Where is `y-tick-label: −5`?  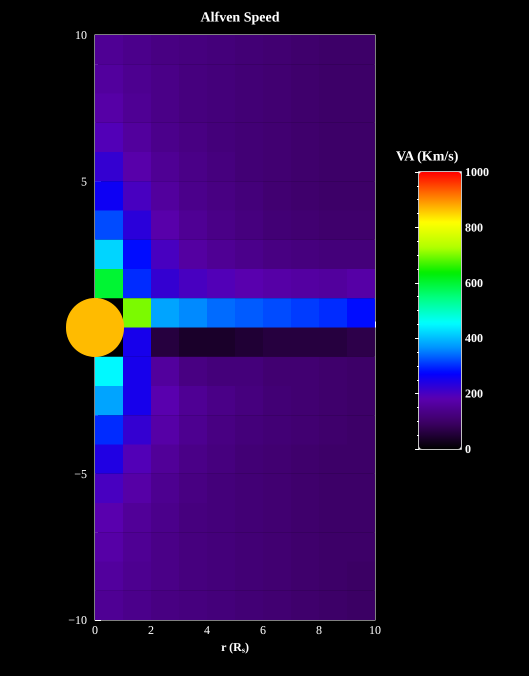
y-tick-label: −5 is located at coordinates (80, 473).